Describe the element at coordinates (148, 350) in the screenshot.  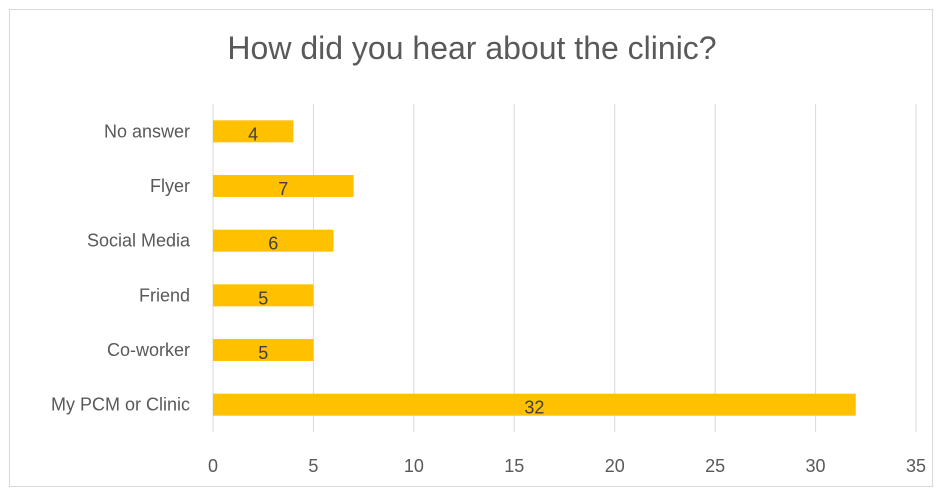
I see `y-category-label: Co-worker` at that location.